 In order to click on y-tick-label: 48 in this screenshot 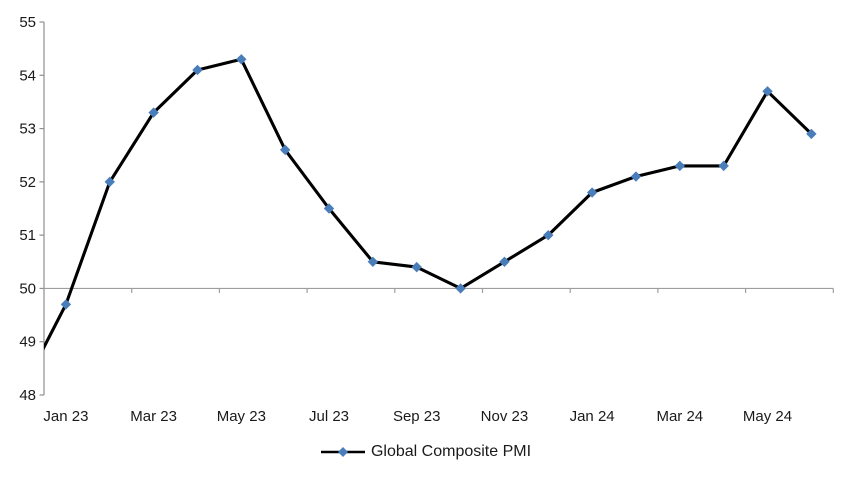, I will do `click(27, 395)`.